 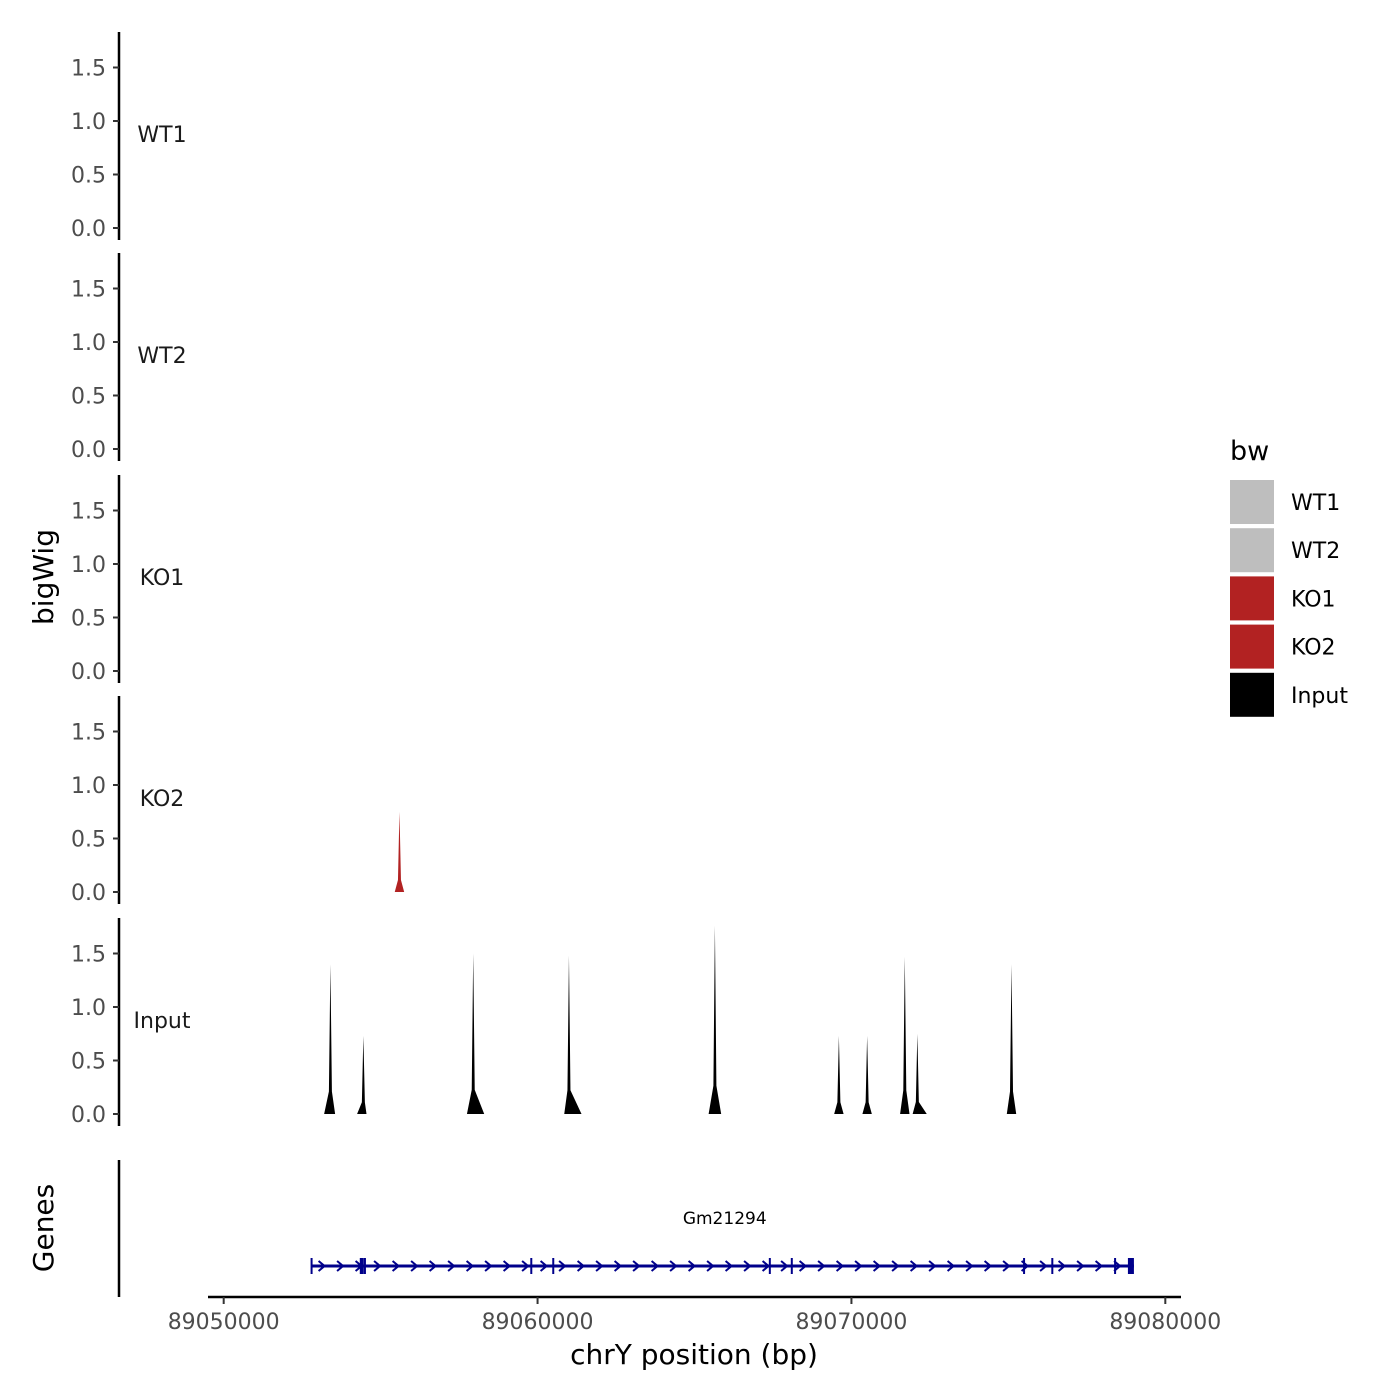 What do you see at coordinates (161, 135) in the screenshot?
I see `track-label: WT1` at bounding box center [161, 135].